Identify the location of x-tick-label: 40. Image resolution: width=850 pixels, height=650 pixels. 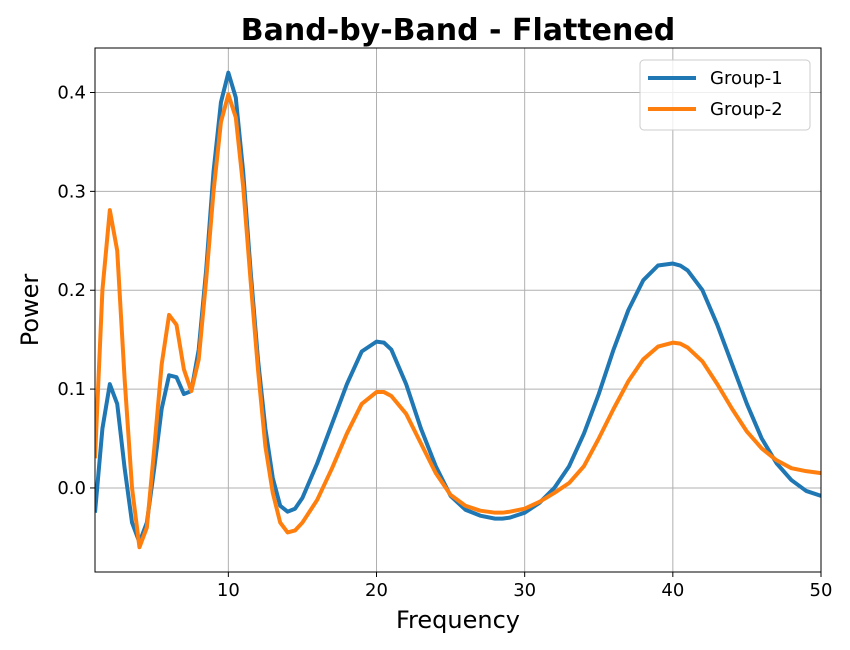
(672, 590).